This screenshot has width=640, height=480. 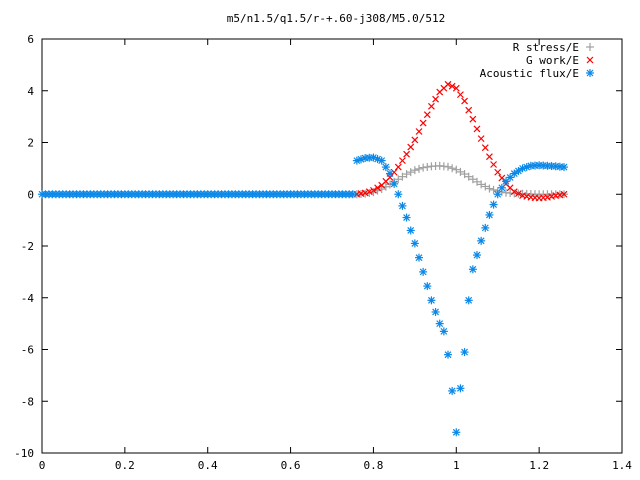 What do you see at coordinates (622, 465) in the screenshot?
I see `x-tick-label: 1.4` at bounding box center [622, 465].